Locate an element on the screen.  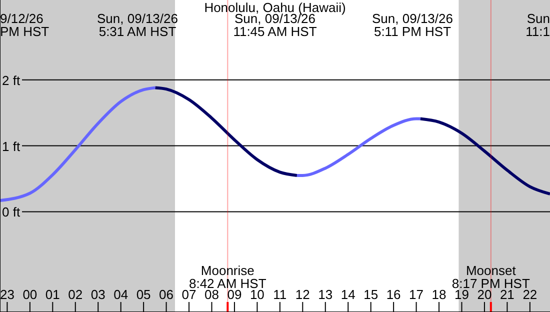
y-tick-label: 2 ft is located at coordinates (11, 80).